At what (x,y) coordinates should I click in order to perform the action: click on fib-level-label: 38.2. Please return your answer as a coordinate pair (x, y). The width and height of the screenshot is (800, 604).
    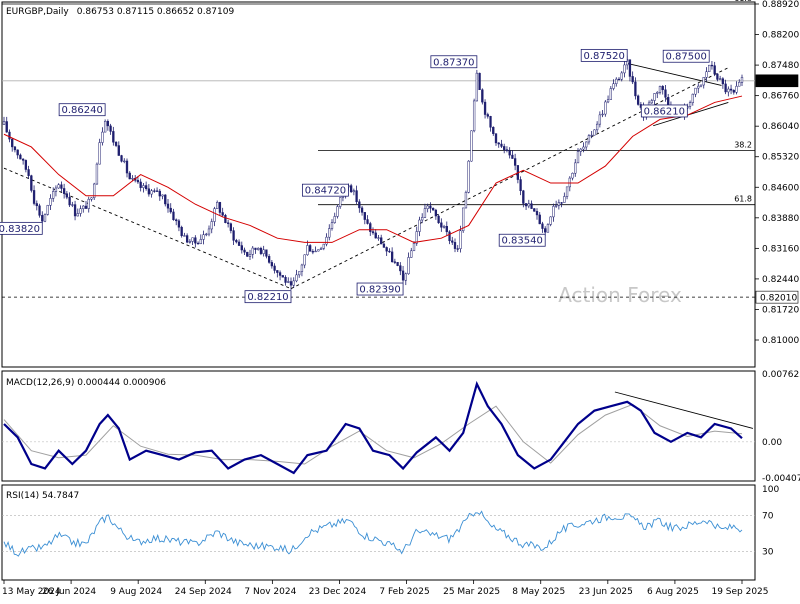
    Looking at the image, I should click on (743, 144).